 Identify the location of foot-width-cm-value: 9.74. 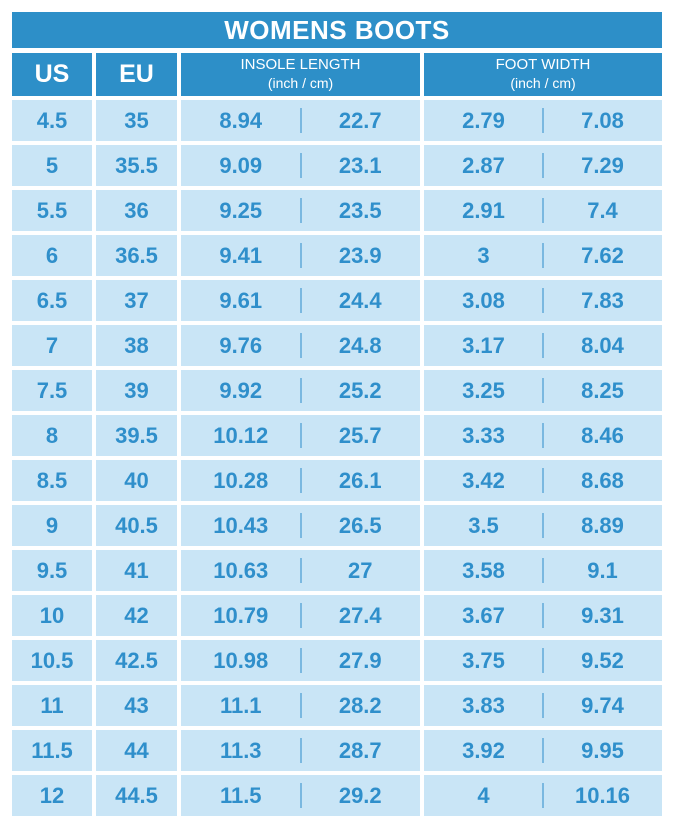
(602, 705).